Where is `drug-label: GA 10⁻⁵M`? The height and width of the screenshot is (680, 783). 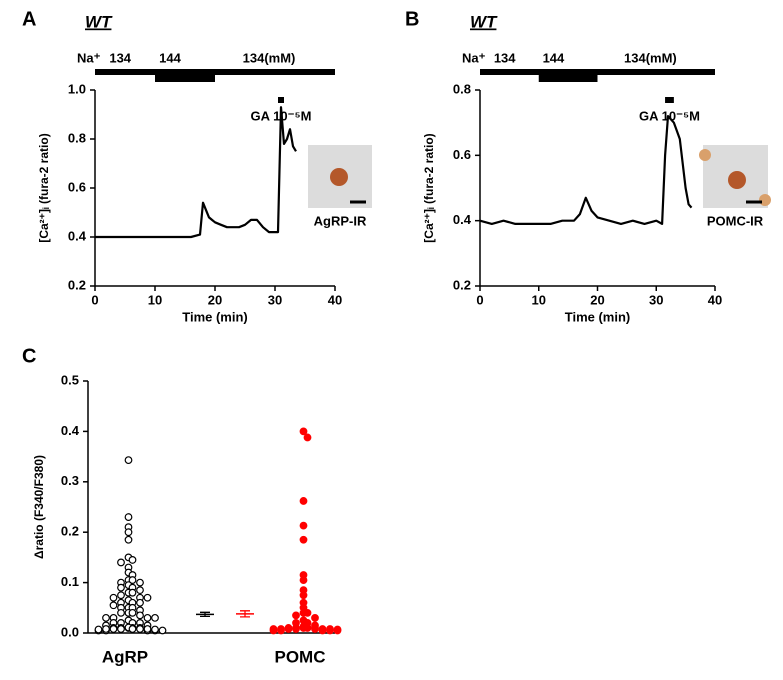 drug-label: GA 10⁻⁵M is located at coordinates (669, 115).